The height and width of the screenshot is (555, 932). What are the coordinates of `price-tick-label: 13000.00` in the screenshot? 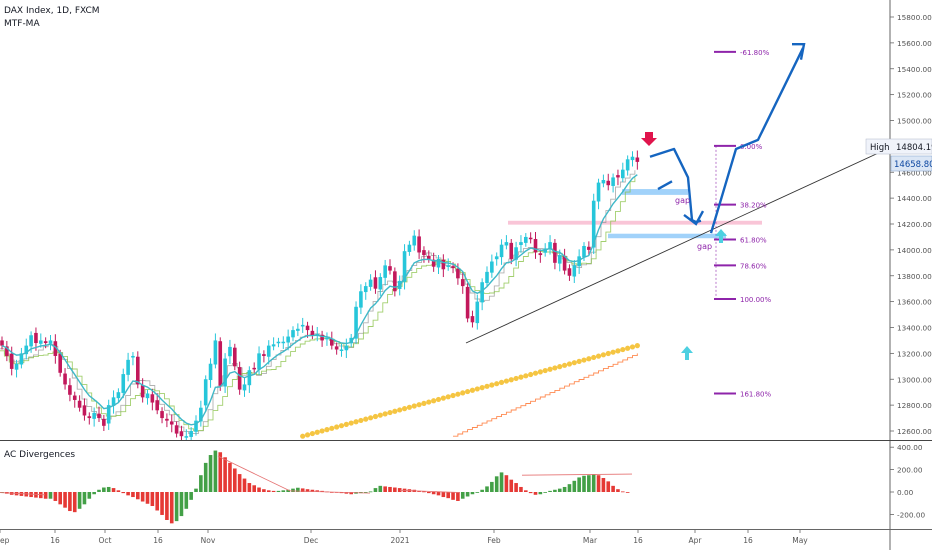 It's located at (914, 379).